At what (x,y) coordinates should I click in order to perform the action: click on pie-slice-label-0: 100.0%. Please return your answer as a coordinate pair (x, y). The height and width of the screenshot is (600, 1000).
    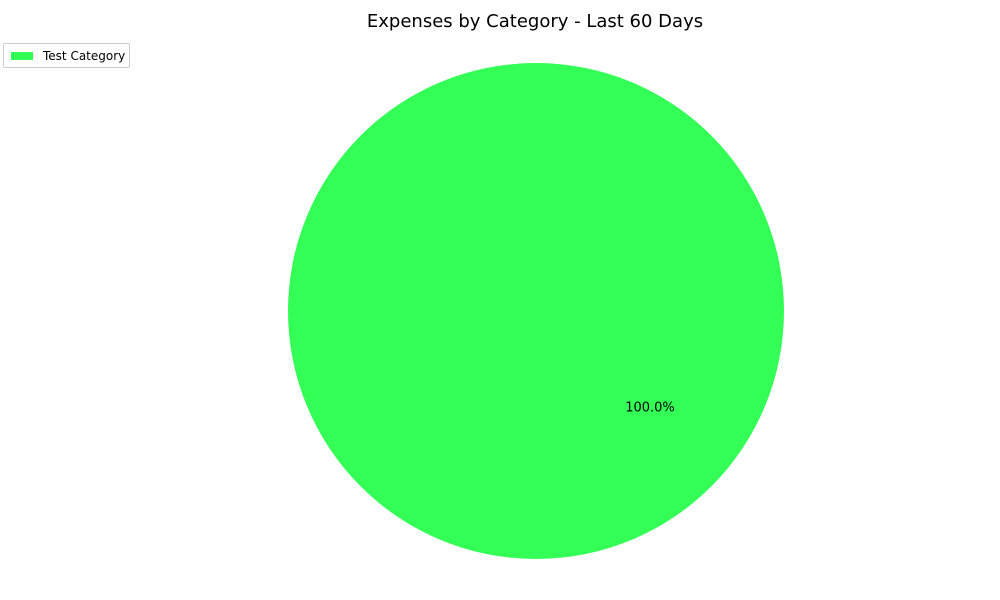
    Looking at the image, I should click on (650, 408).